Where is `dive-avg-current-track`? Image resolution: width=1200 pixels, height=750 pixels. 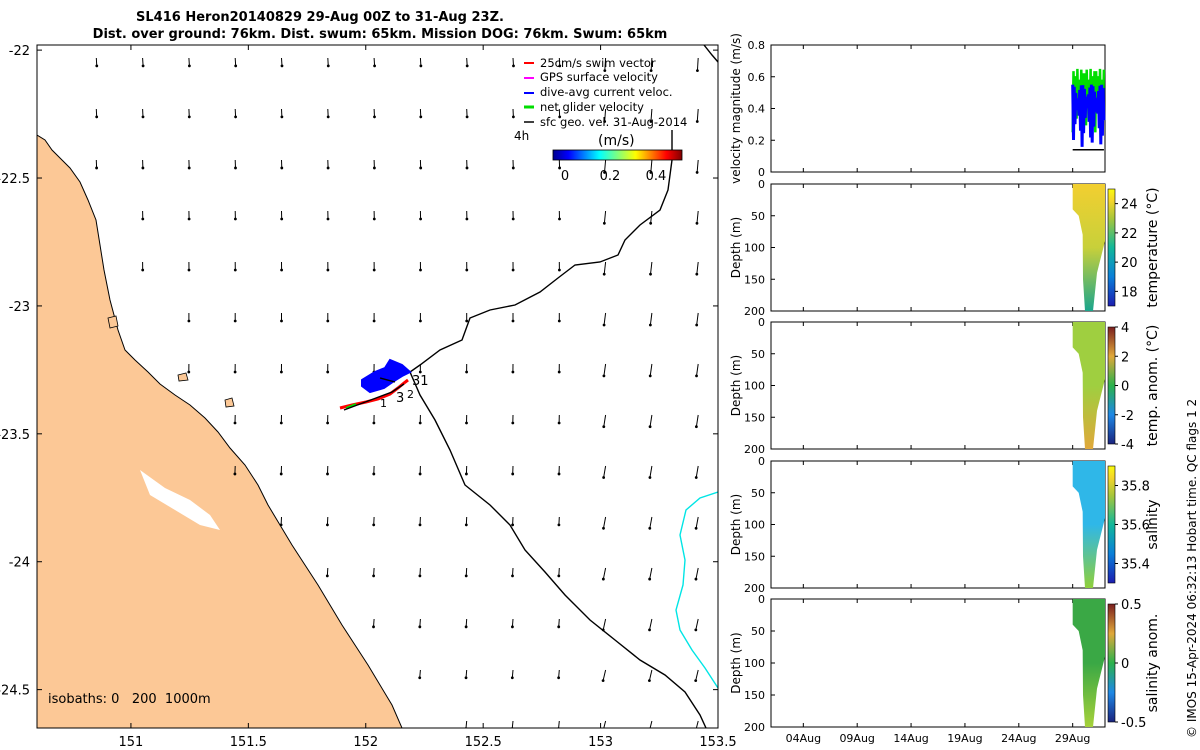 dive-avg-current-track is located at coordinates (386, 376).